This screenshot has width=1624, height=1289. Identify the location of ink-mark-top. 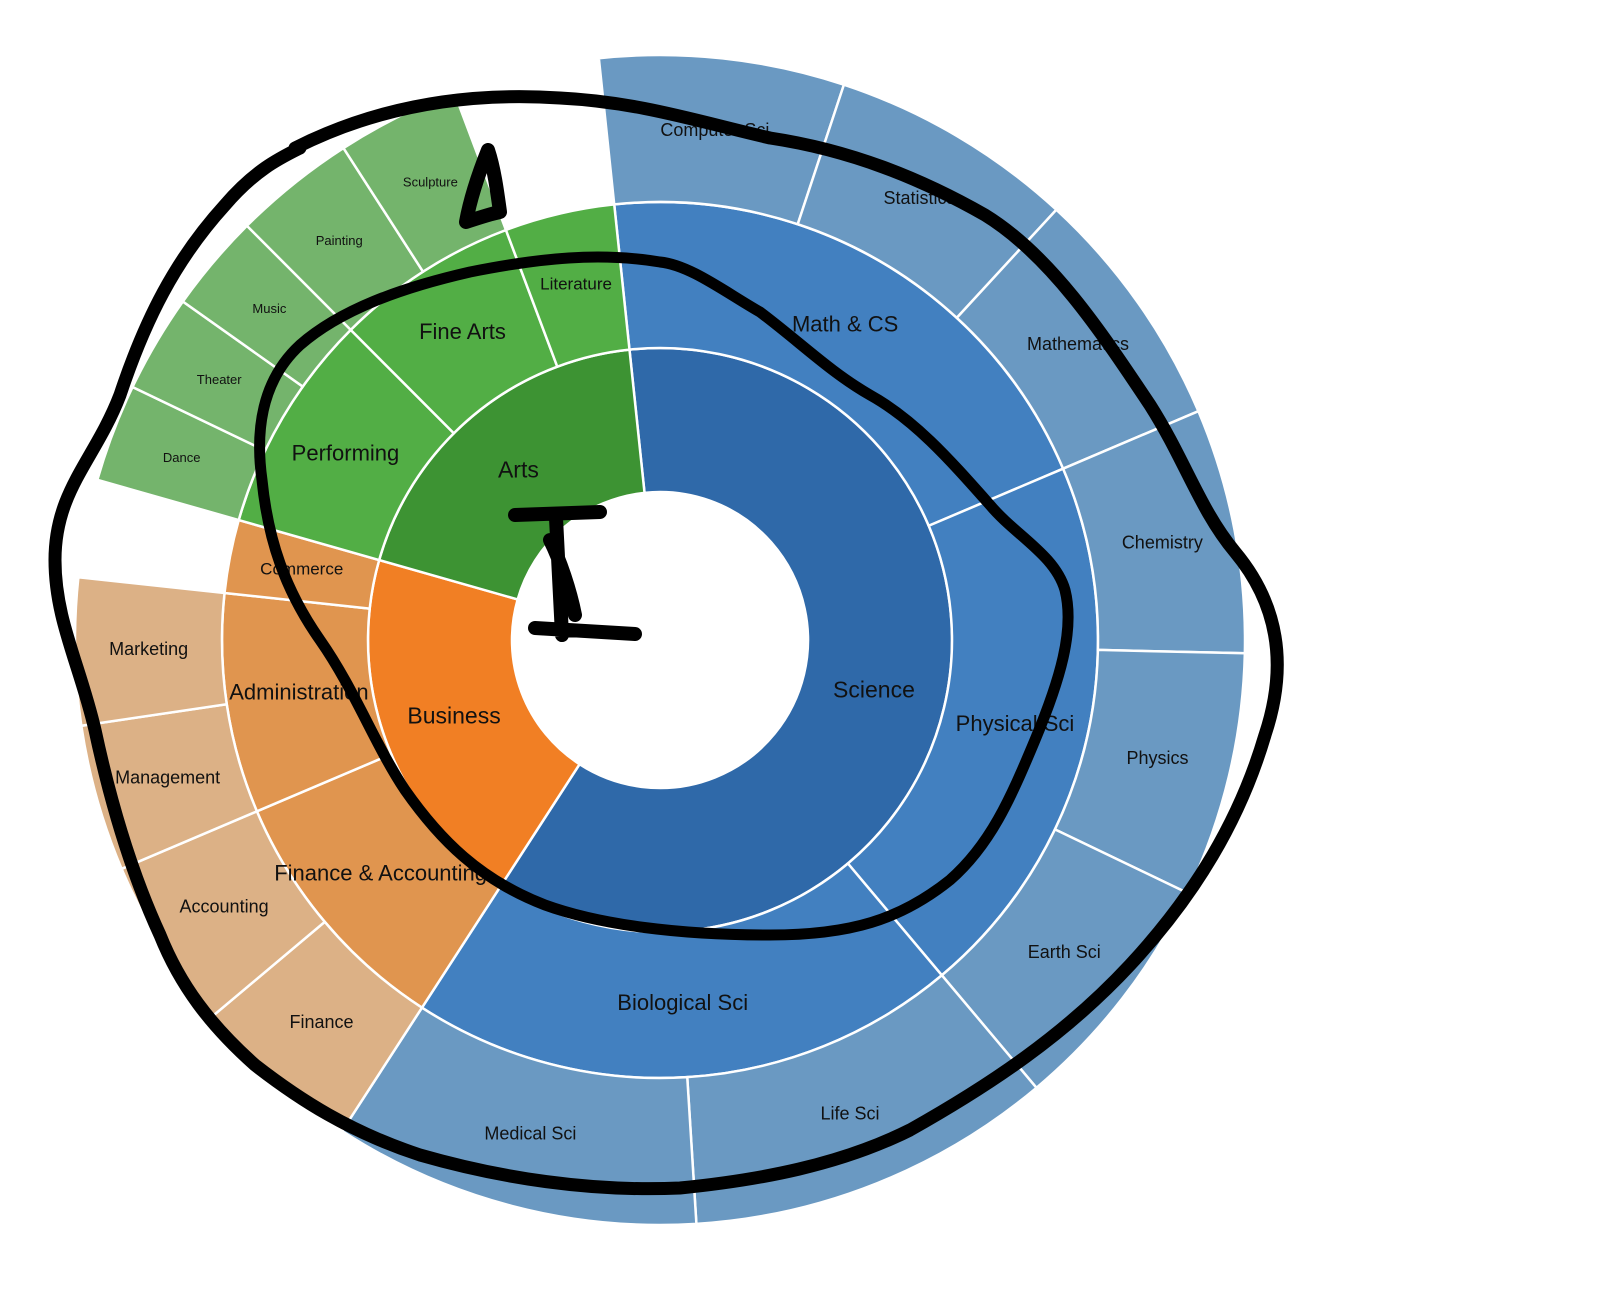
(483, 186).